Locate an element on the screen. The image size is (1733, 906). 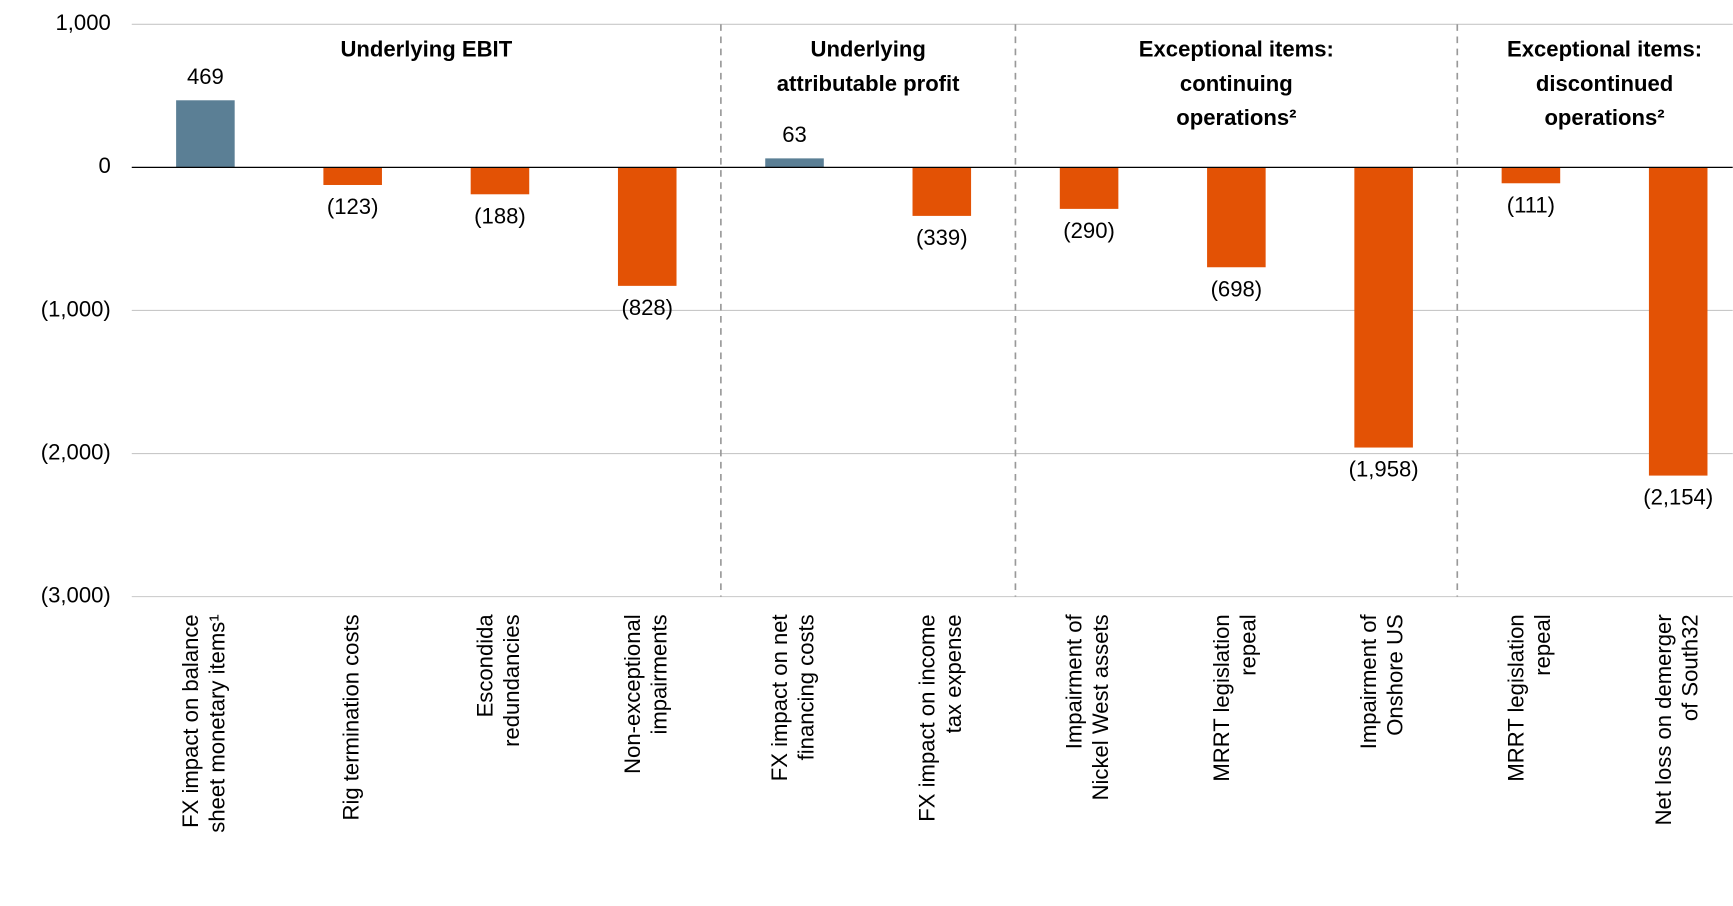
x-tick-label: financing costs is located at coordinates (806, 687).